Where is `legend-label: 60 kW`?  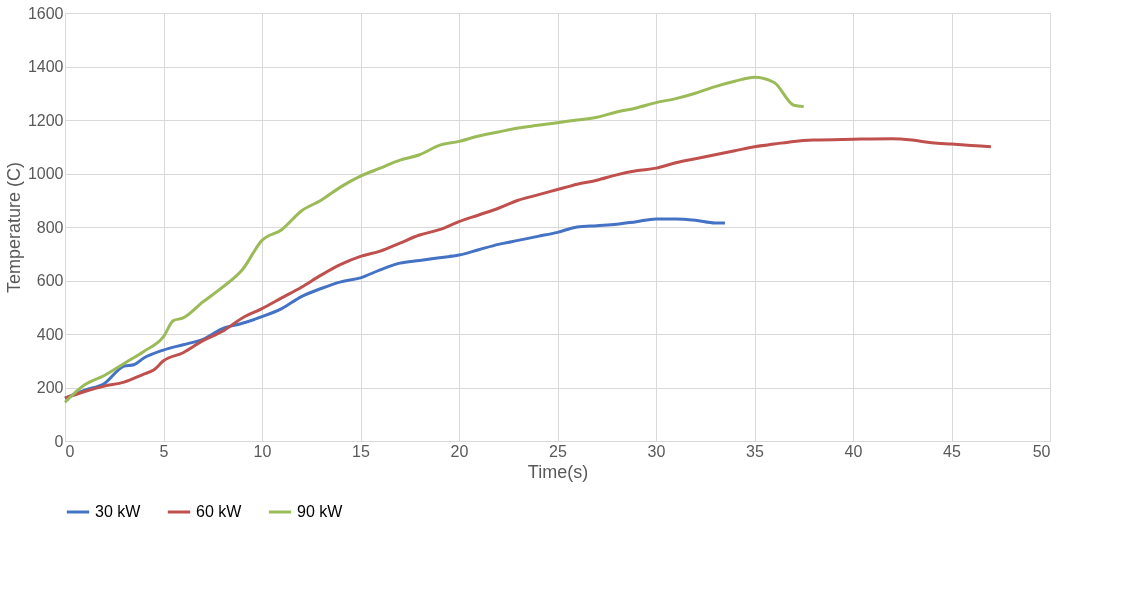 legend-label: 60 kW is located at coordinates (219, 511).